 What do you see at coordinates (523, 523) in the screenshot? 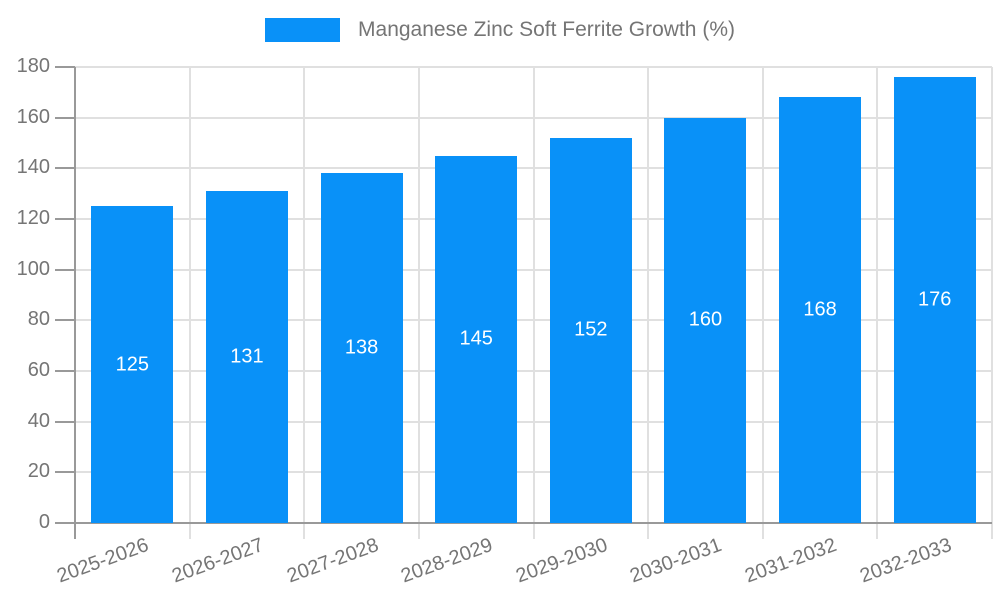
I see `x-axis-line` at bounding box center [523, 523].